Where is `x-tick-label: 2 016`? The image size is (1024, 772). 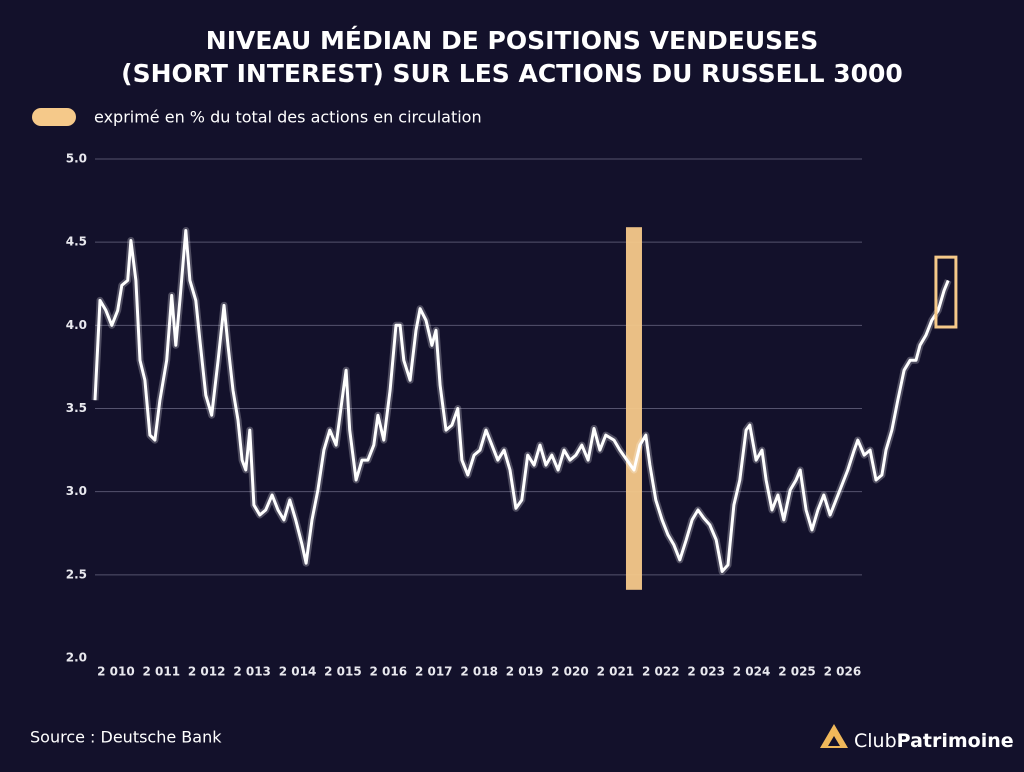 x-tick-label: 2 016 is located at coordinates (389, 672).